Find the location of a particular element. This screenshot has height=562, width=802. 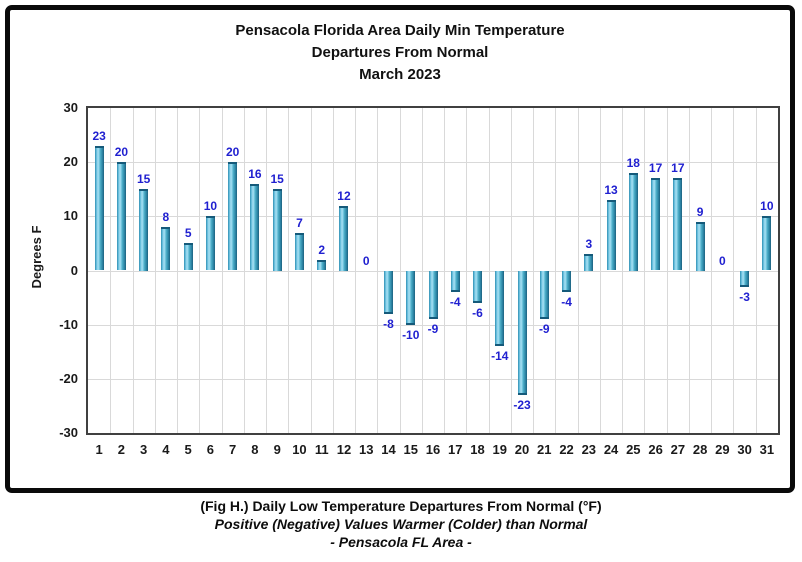

x-axis-label: 30 is located at coordinates (744, 449).